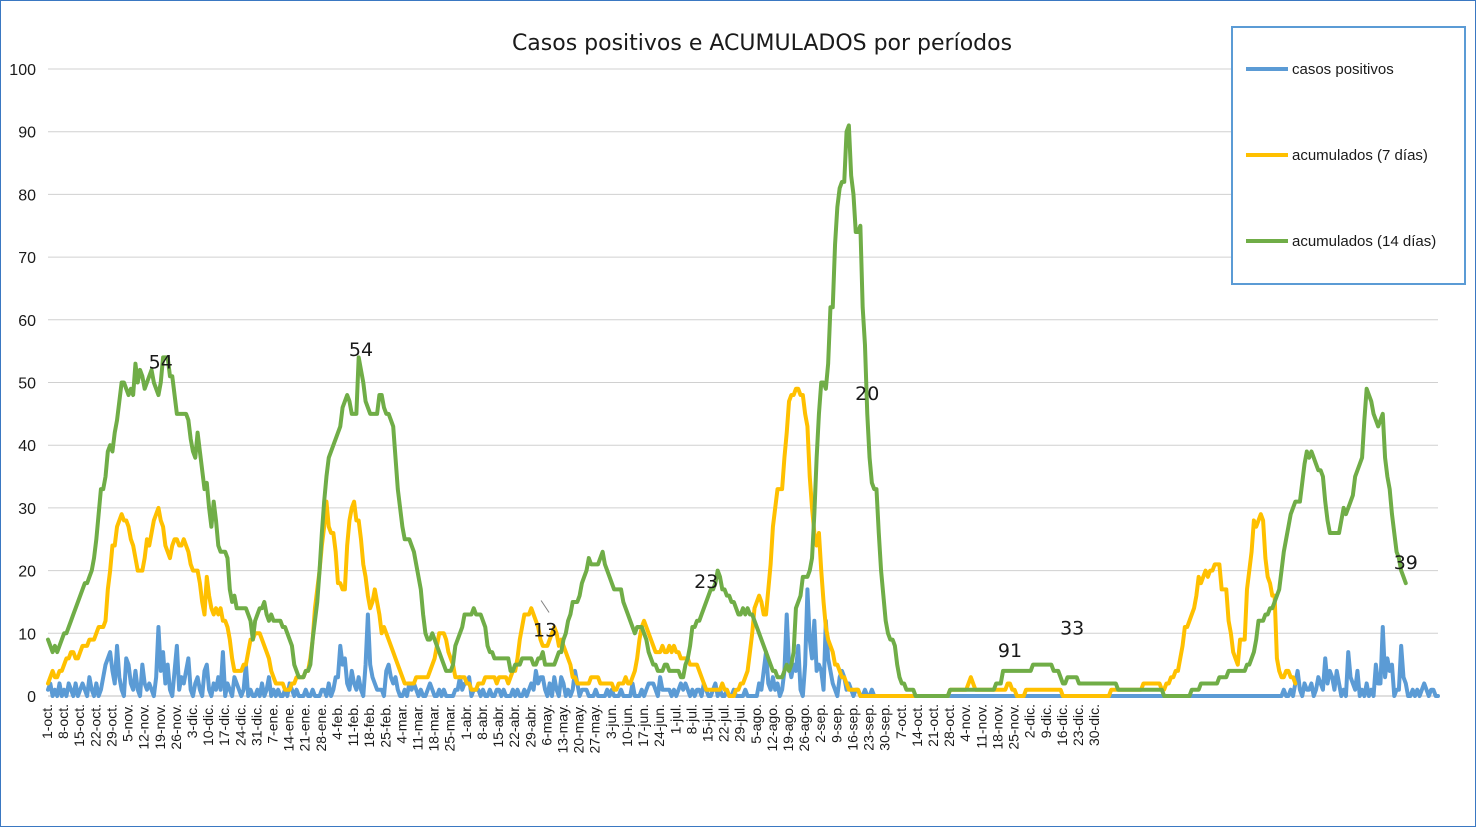 The width and height of the screenshot is (1478, 829). What do you see at coordinates (27, 258) in the screenshot?
I see `y-tick-label: 70` at bounding box center [27, 258].